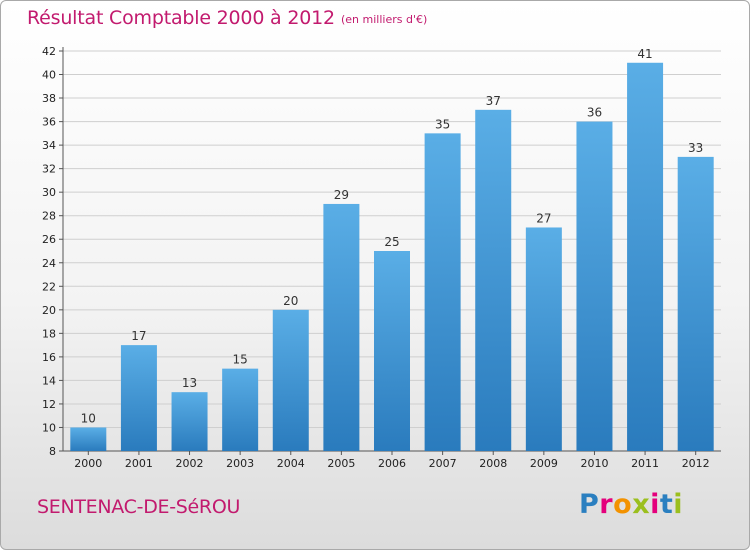  Describe the element at coordinates (49, 239) in the screenshot. I see `y-tick-label: 26` at that location.